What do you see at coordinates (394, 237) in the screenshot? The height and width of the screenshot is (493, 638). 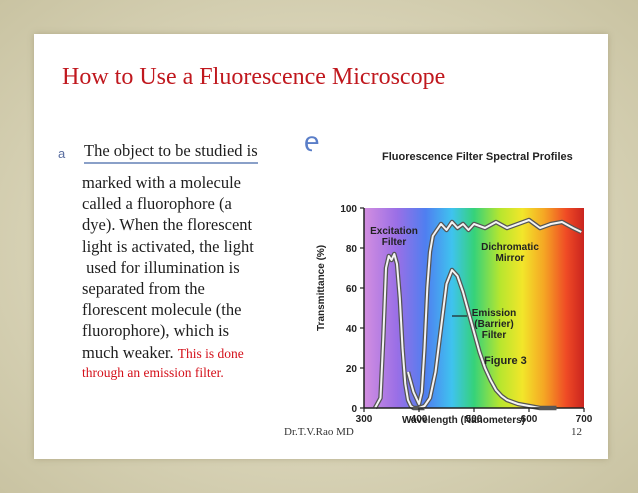 I see `excitation-filter-label: Excitation Filter` at bounding box center [394, 237].